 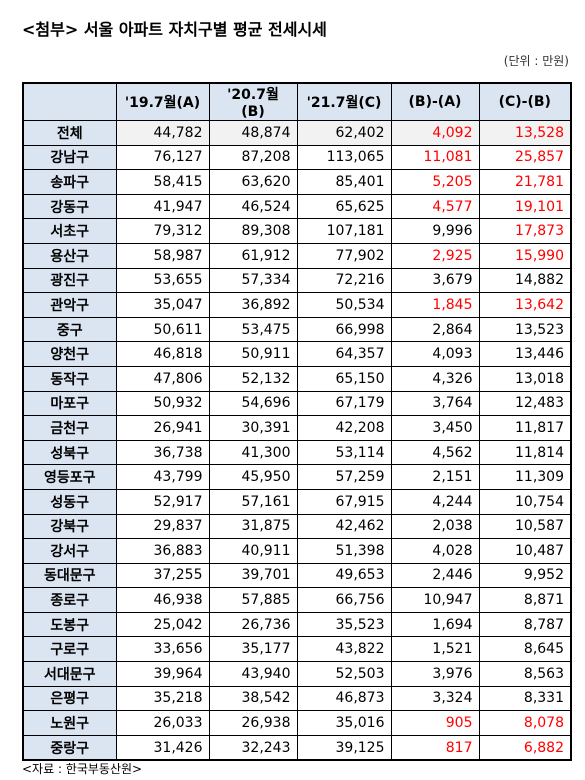 I want to click on value-cell: 2,925, so click(x=435, y=255).